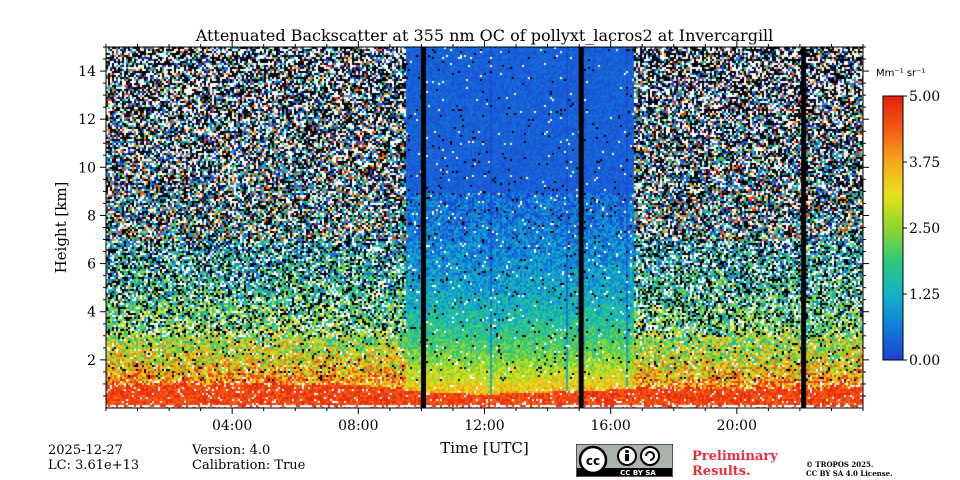 The height and width of the screenshot is (480, 960). What do you see at coordinates (624, 460) in the screenshot?
I see `cc-by-sa-icon: cc CC BY SA` at bounding box center [624, 460].